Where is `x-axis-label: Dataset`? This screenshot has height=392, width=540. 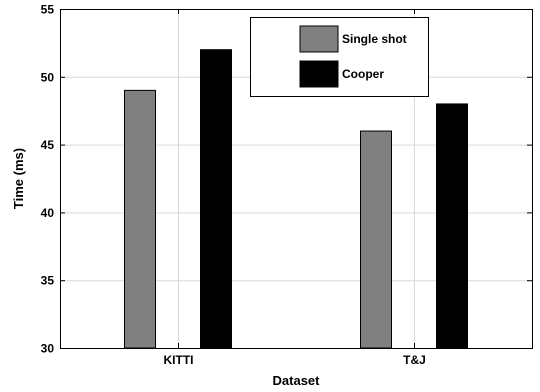 x-axis-label: Dataset is located at coordinates (297, 380).